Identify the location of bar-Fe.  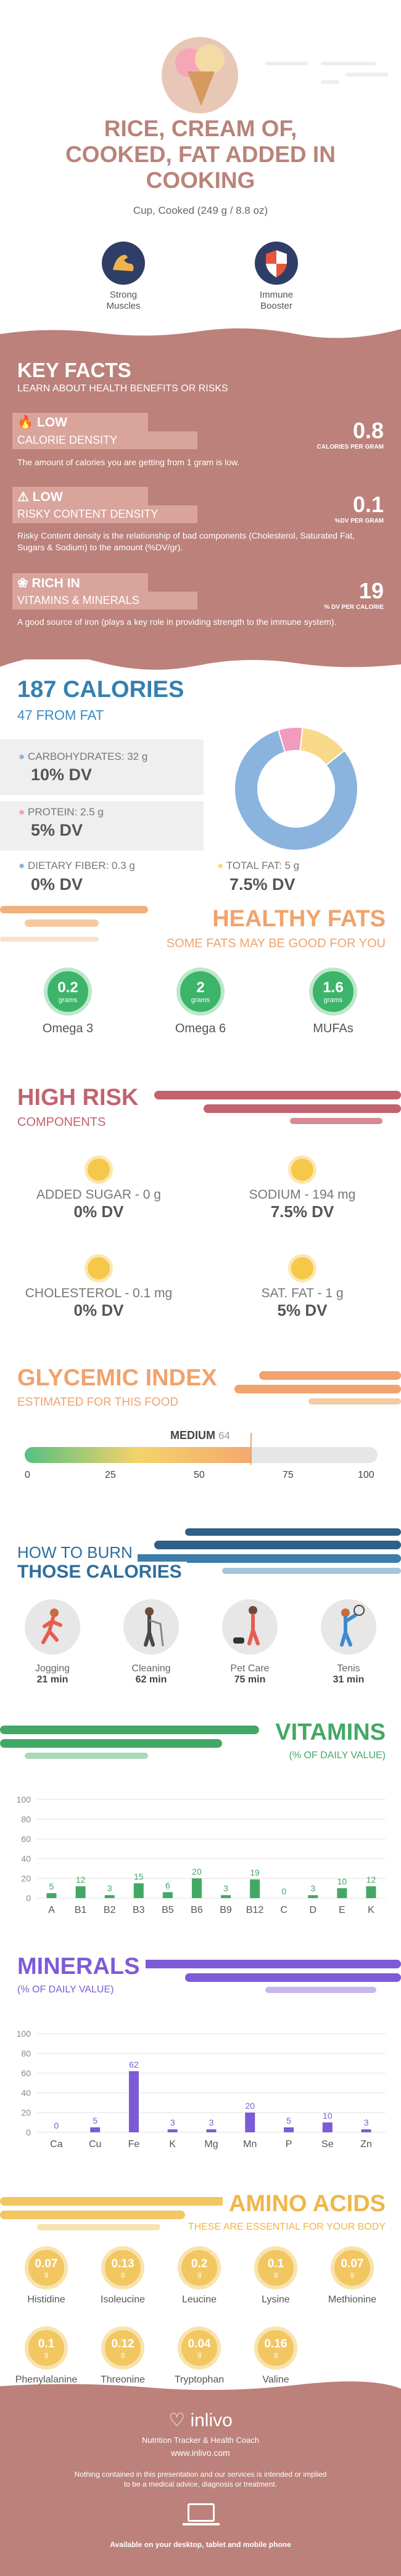
(133, 2101).